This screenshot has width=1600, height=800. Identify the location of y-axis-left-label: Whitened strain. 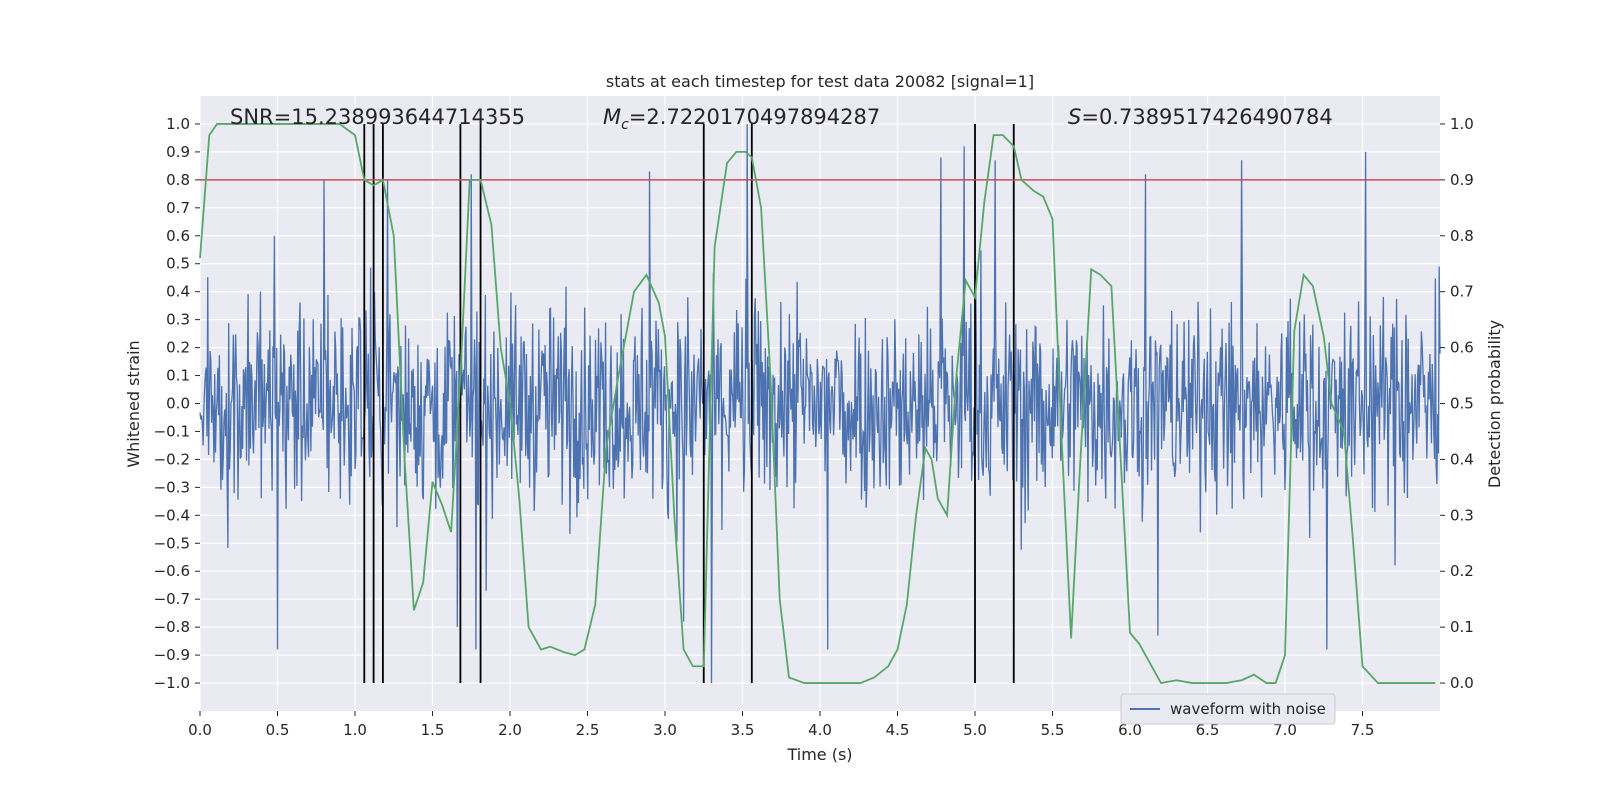
(133, 403).